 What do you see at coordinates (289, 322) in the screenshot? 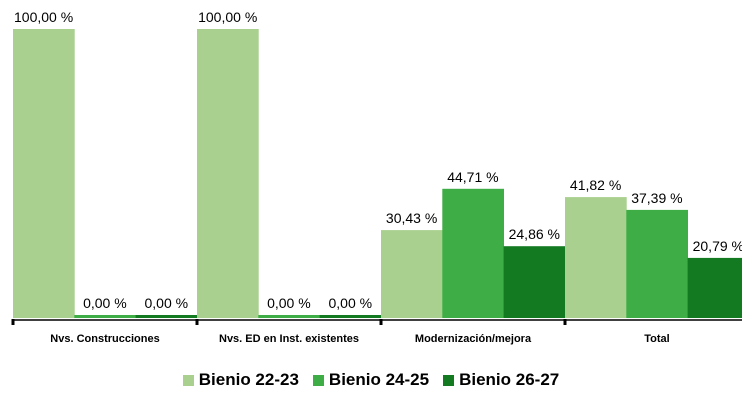
I see `x-axis-ticks` at bounding box center [289, 322].